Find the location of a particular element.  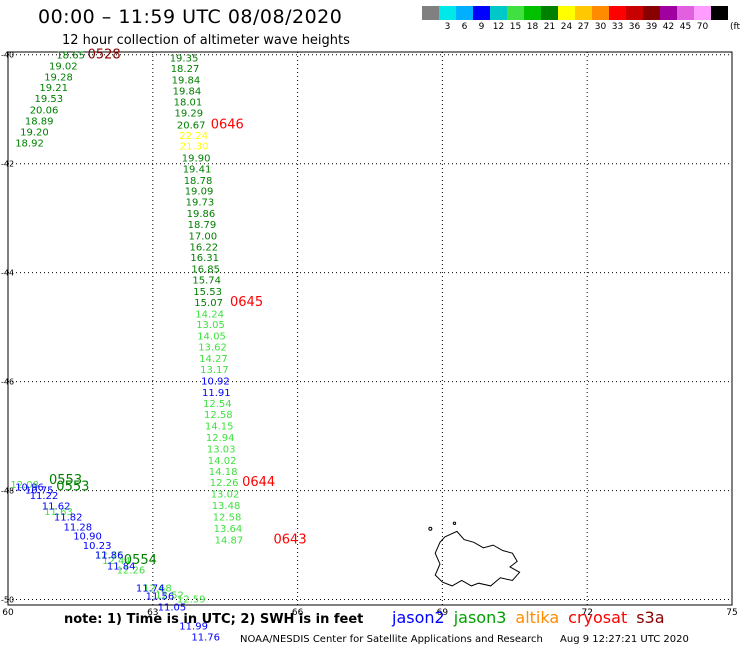

satellite-legend-item: cryosat is located at coordinates (598, 617).